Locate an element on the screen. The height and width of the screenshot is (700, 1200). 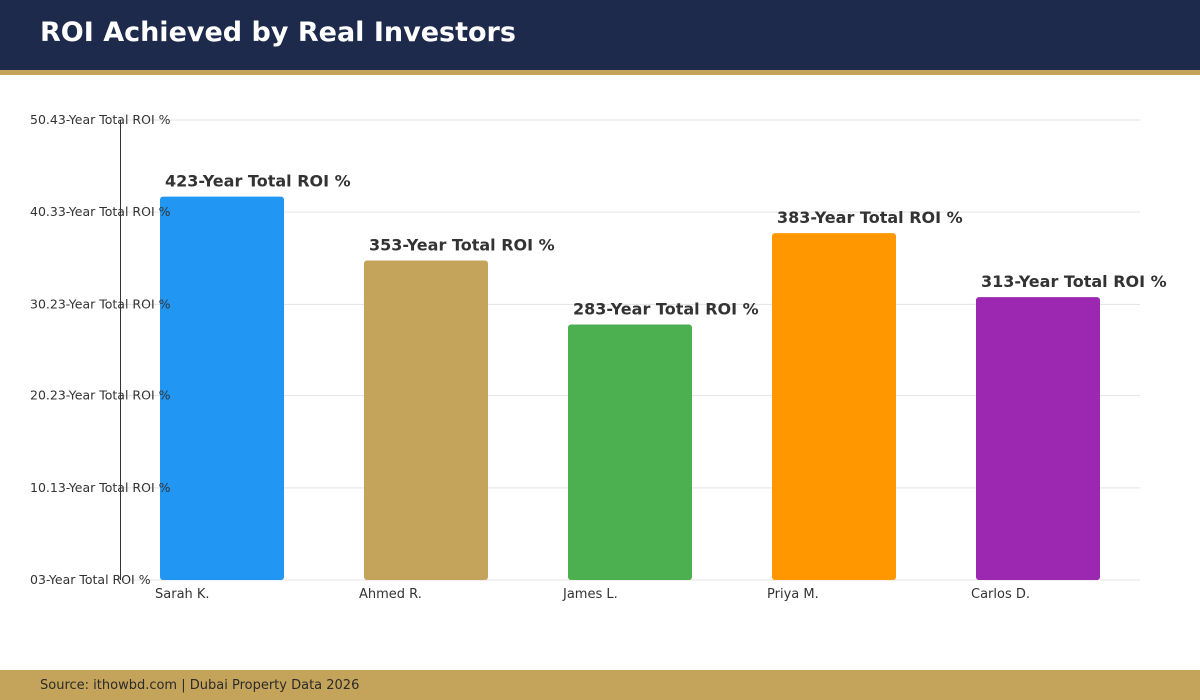
x-category-label: Carlos D. is located at coordinates (1000, 594).